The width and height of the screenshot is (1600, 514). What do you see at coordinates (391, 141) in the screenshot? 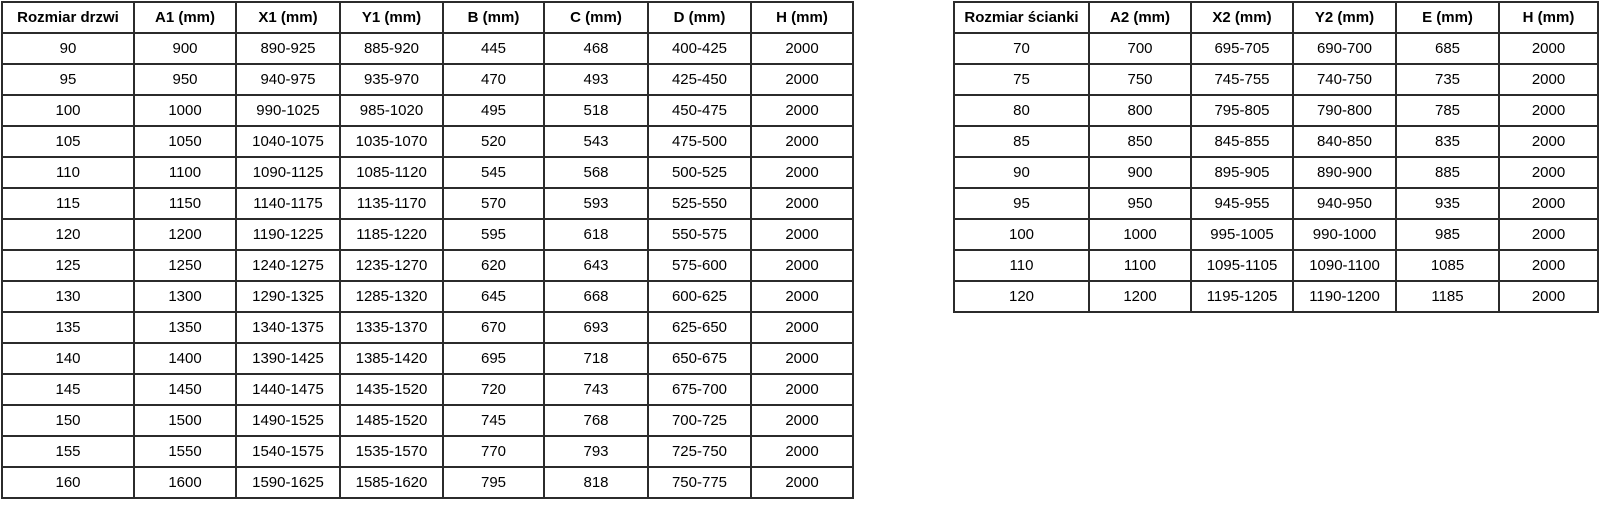
I see `table-cell: 1035-1070` at bounding box center [391, 141].